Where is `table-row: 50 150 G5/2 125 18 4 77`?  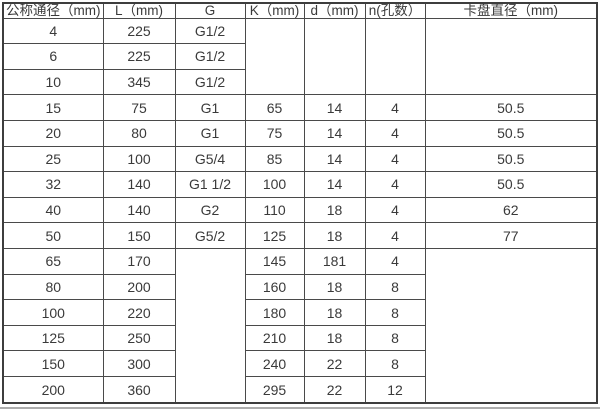
table-row: 50 150 G5/2 125 18 4 77 is located at coordinates (300, 235).